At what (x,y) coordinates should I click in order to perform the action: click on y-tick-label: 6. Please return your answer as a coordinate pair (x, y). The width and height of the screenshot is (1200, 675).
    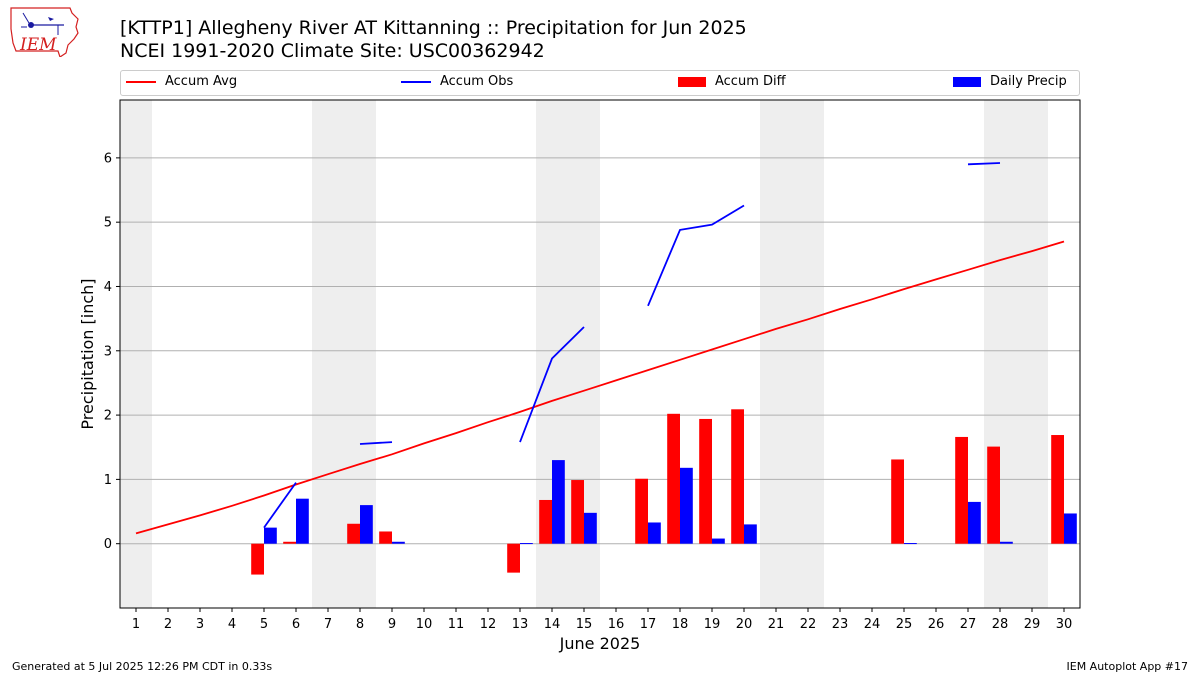
    Looking at the image, I should click on (108, 158).